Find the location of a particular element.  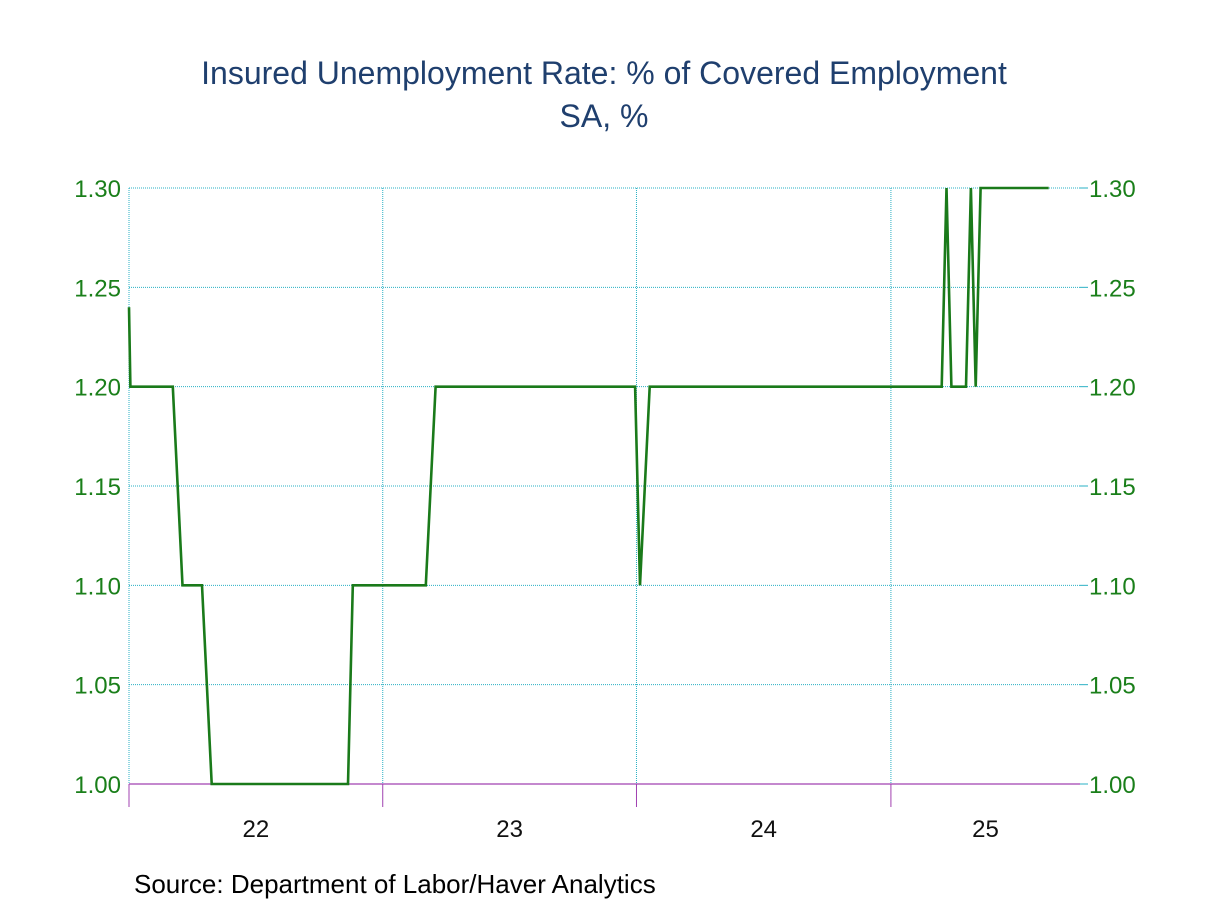

y-tick-label-right: 1.15 is located at coordinates (1112, 487).